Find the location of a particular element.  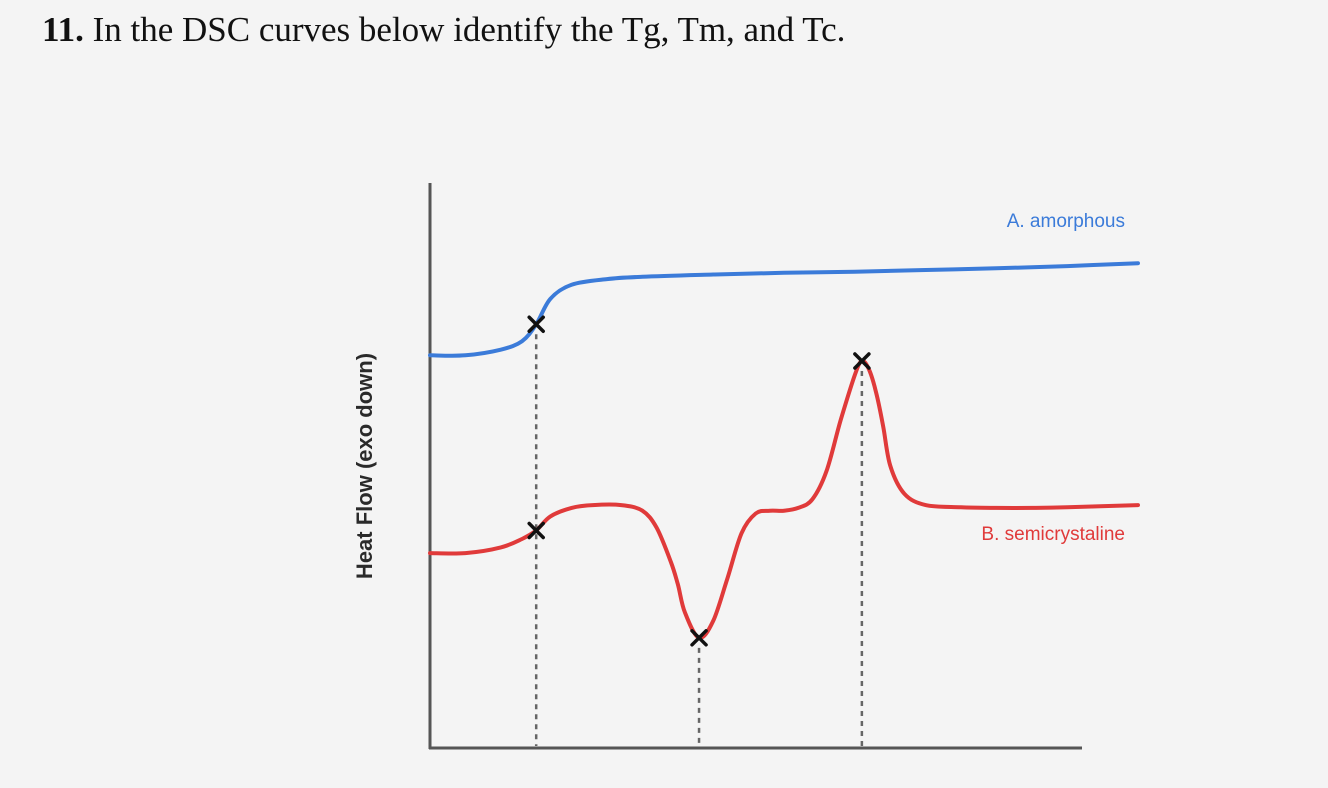

series-label-amorphous: A. amorphous is located at coordinates (1066, 221).